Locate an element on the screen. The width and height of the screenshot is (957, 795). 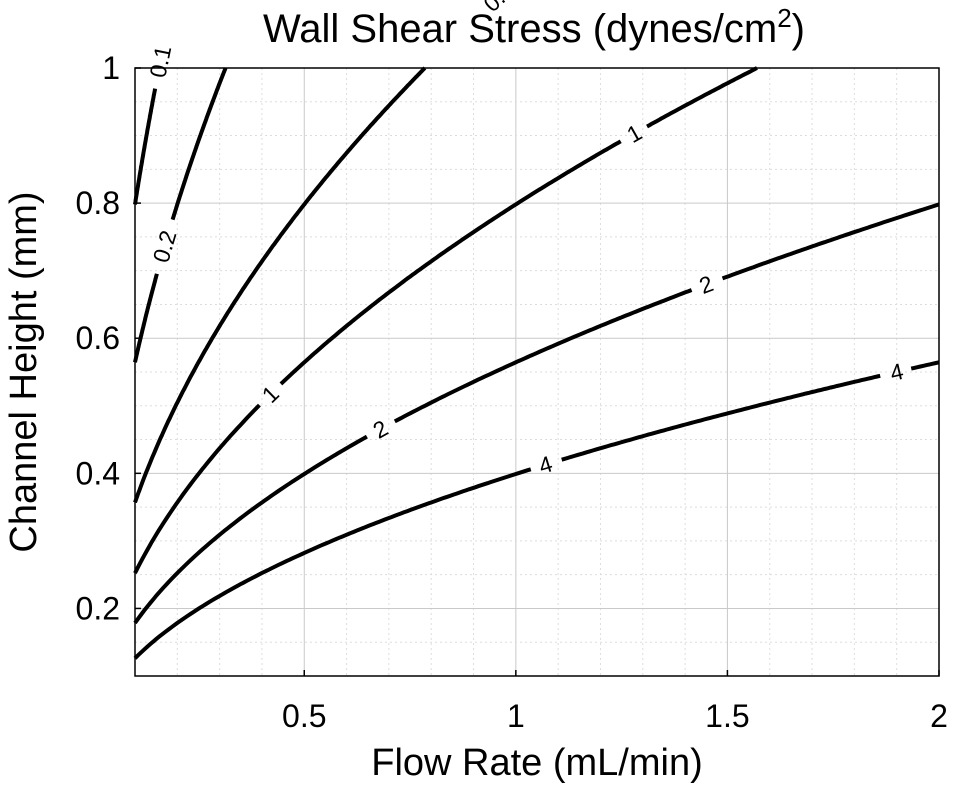
x-axis-ticks: 0.5 1 1.5 2 is located at coordinates (615, 702).